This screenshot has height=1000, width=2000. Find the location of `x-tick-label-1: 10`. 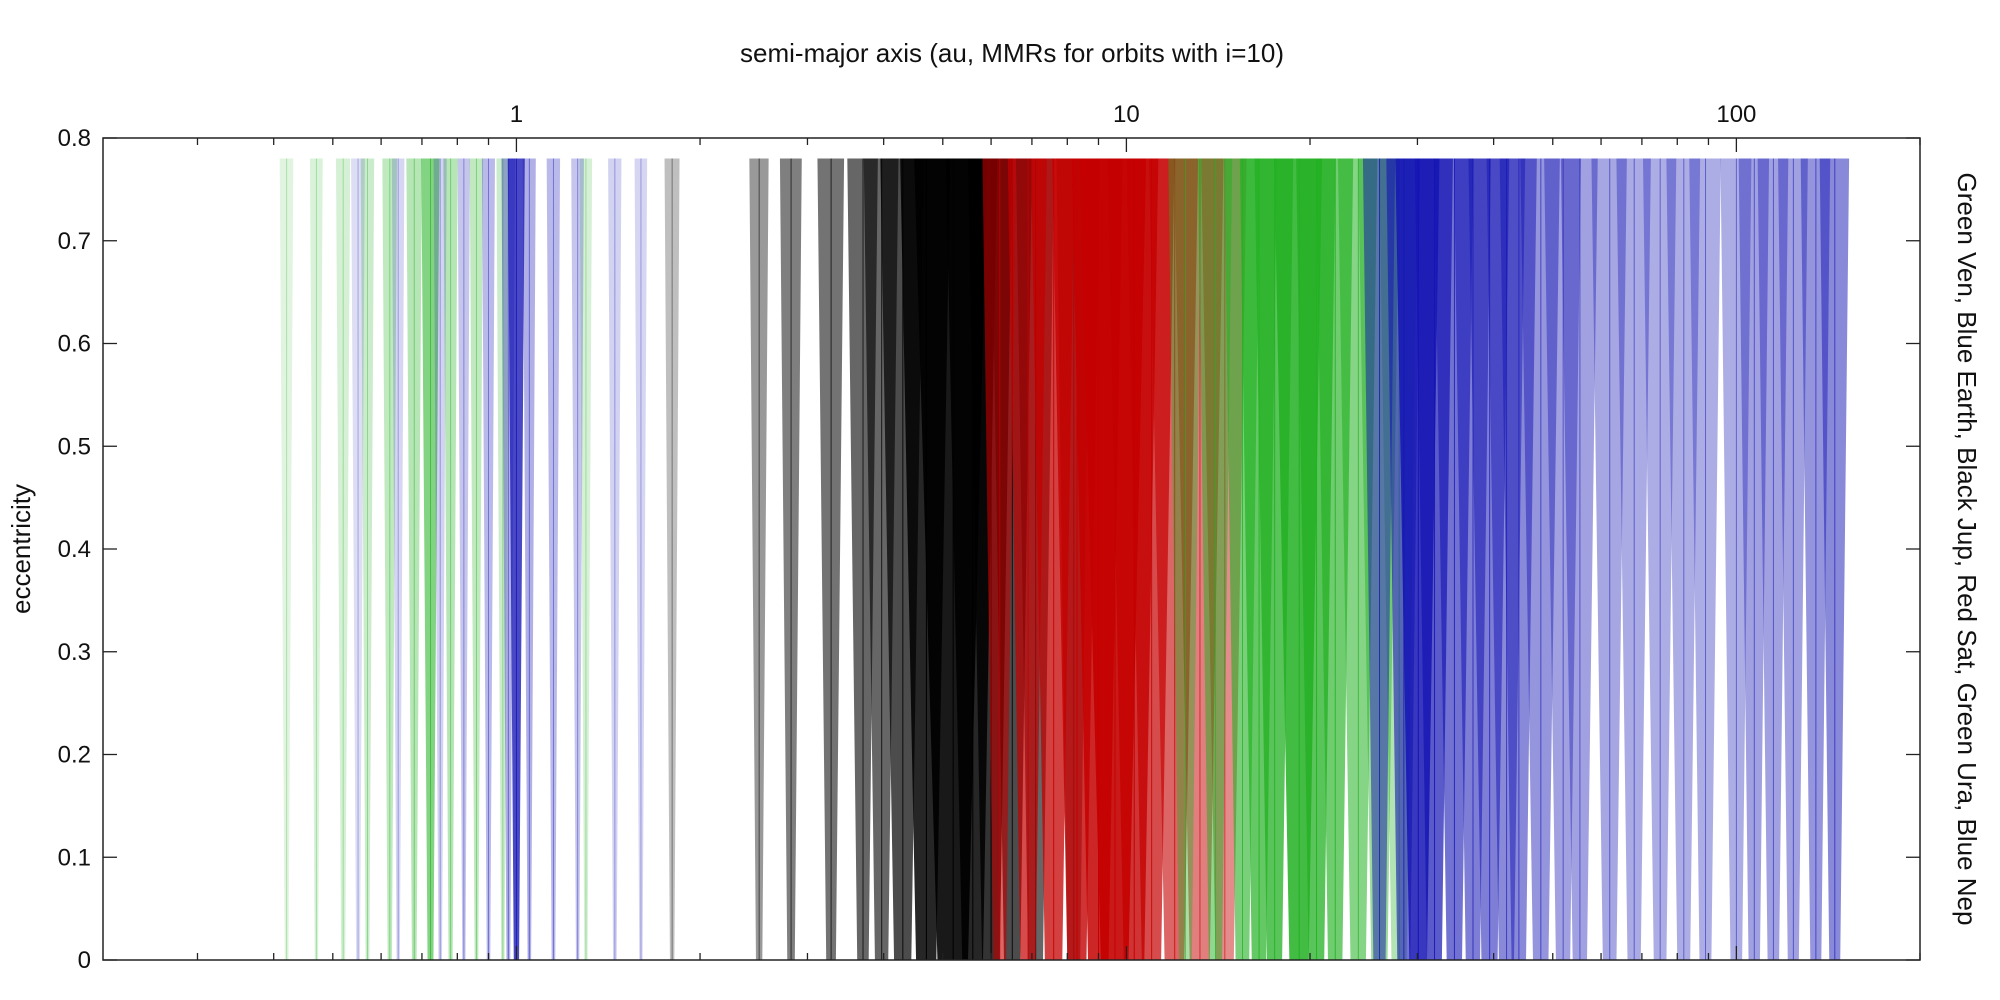

x-tick-label-1: 10 is located at coordinates (1126, 114).